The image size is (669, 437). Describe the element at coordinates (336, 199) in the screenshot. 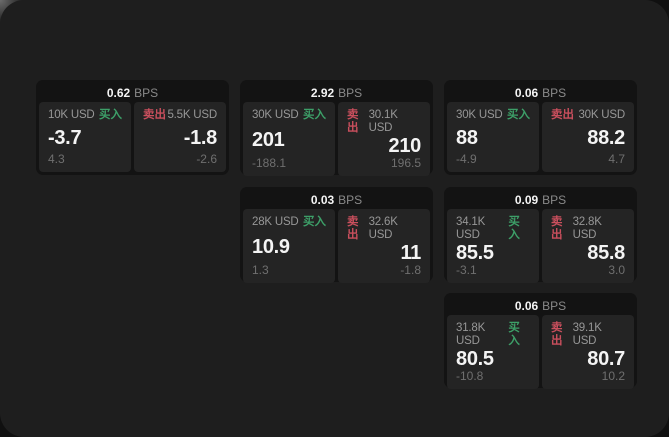

I see `spread-header: 0.03 BPS` at that location.